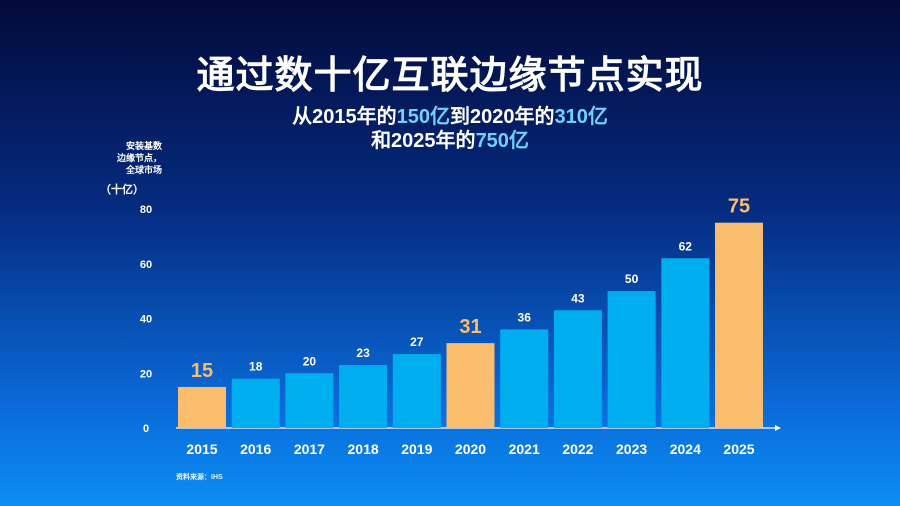 This screenshot has height=506, width=900. Describe the element at coordinates (470, 327) in the screenshot. I see `data-label-2020: 31` at that location.